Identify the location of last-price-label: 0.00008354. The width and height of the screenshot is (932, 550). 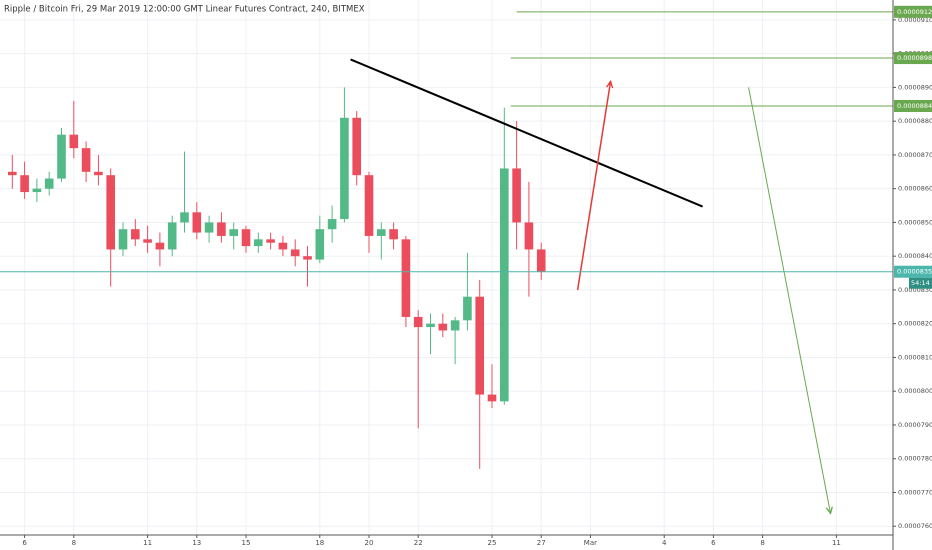
(914, 272).